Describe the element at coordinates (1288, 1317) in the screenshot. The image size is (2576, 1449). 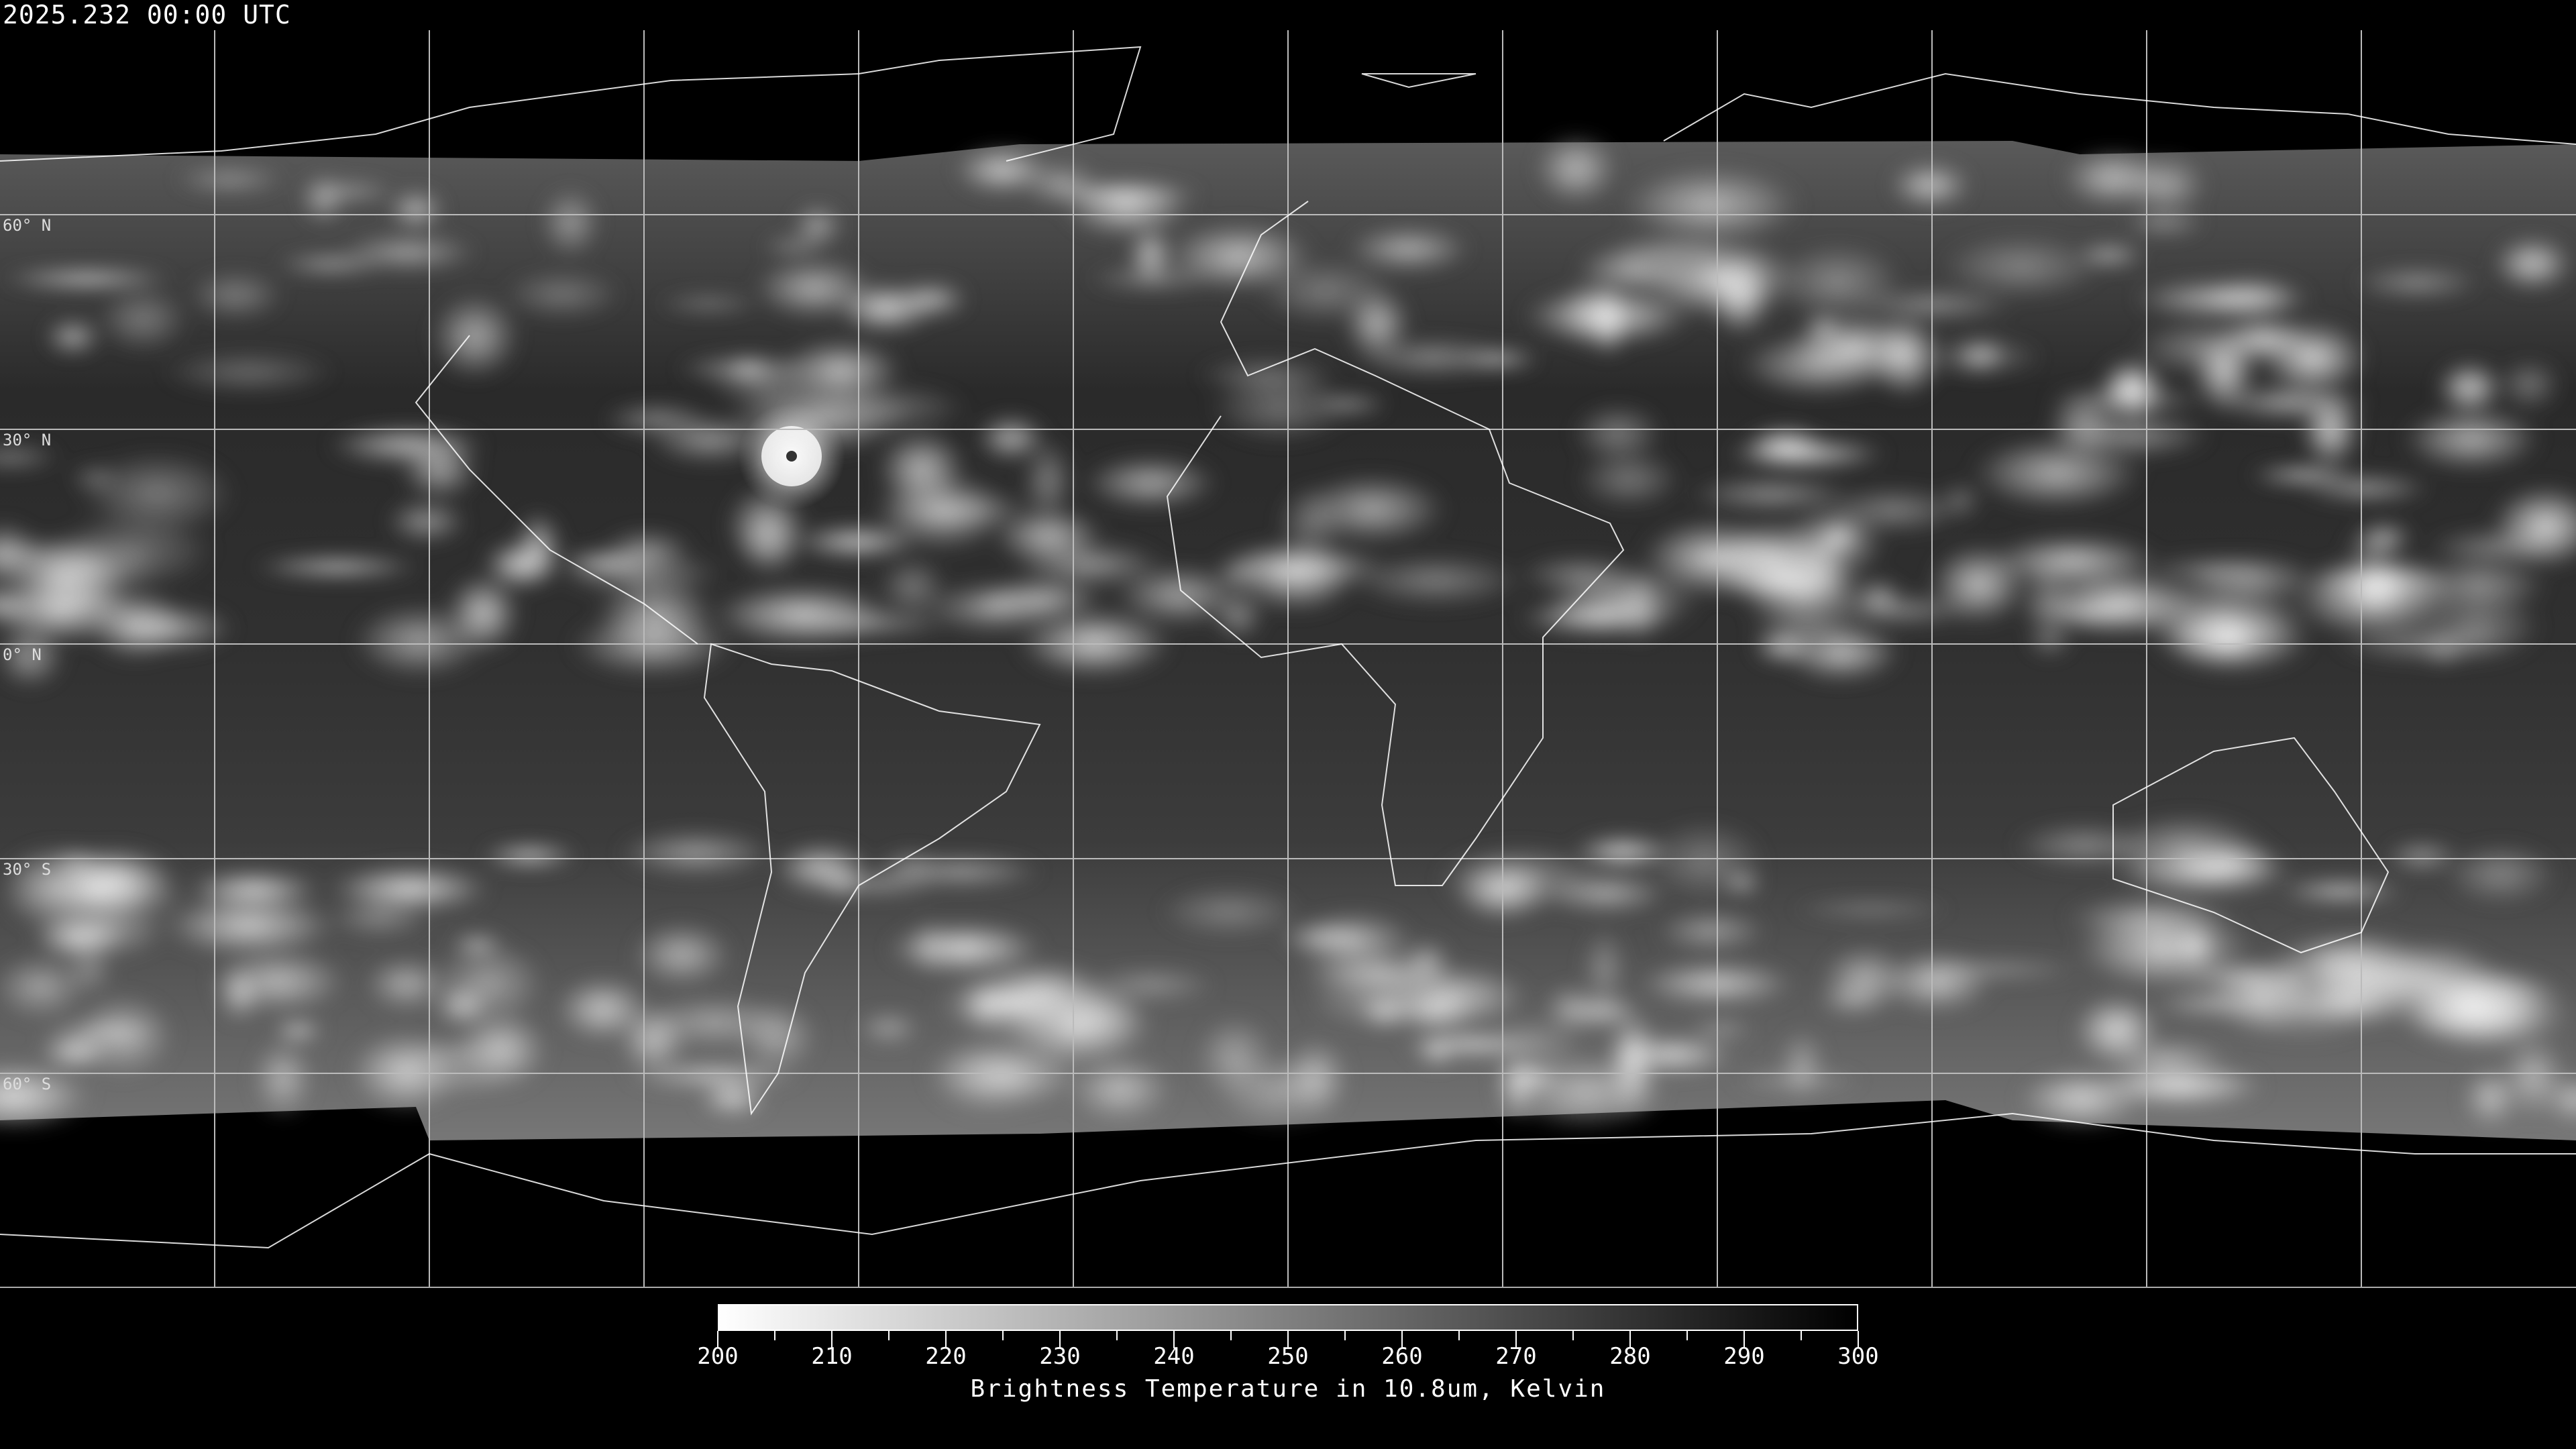
I see `colorbar` at that location.